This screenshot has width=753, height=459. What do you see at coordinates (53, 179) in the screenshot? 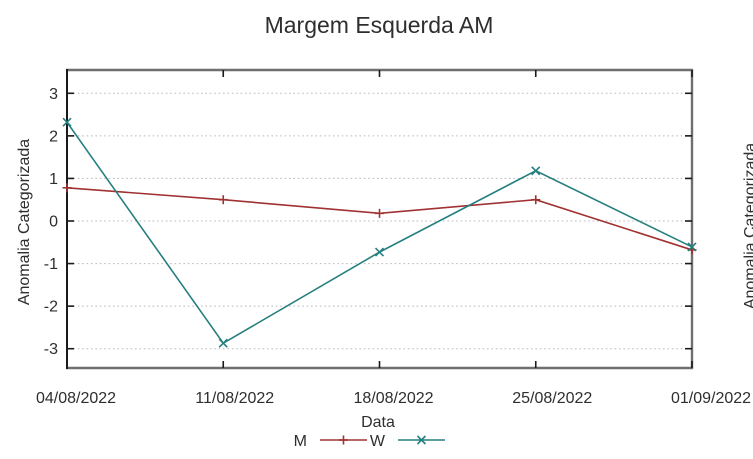
I see `y-tick-label: 1` at bounding box center [53, 179].